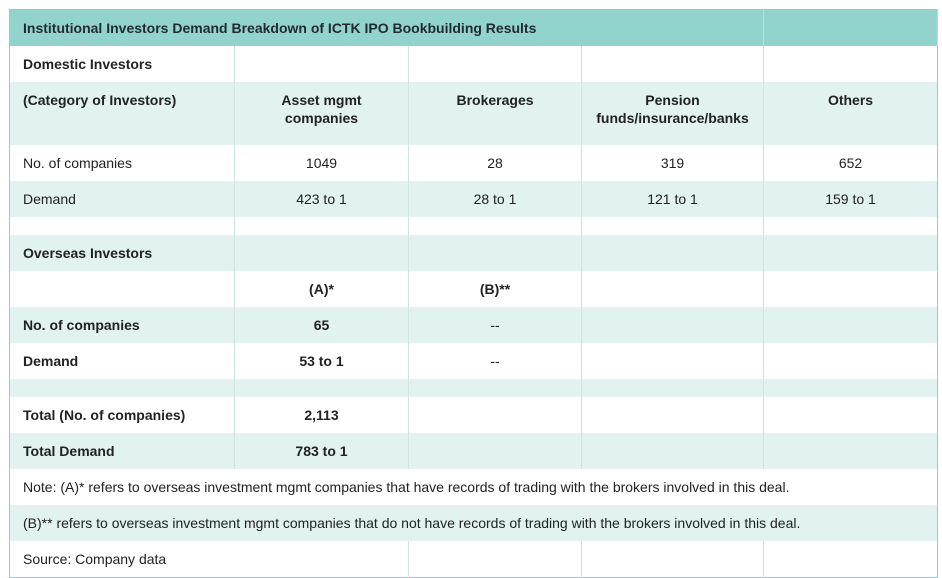 This screenshot has height=578, width=942. What do you see at coordinates (673, 199) in the screenshot?
I see `table-cell: 121 to 1` at bounding box center [673, 199].